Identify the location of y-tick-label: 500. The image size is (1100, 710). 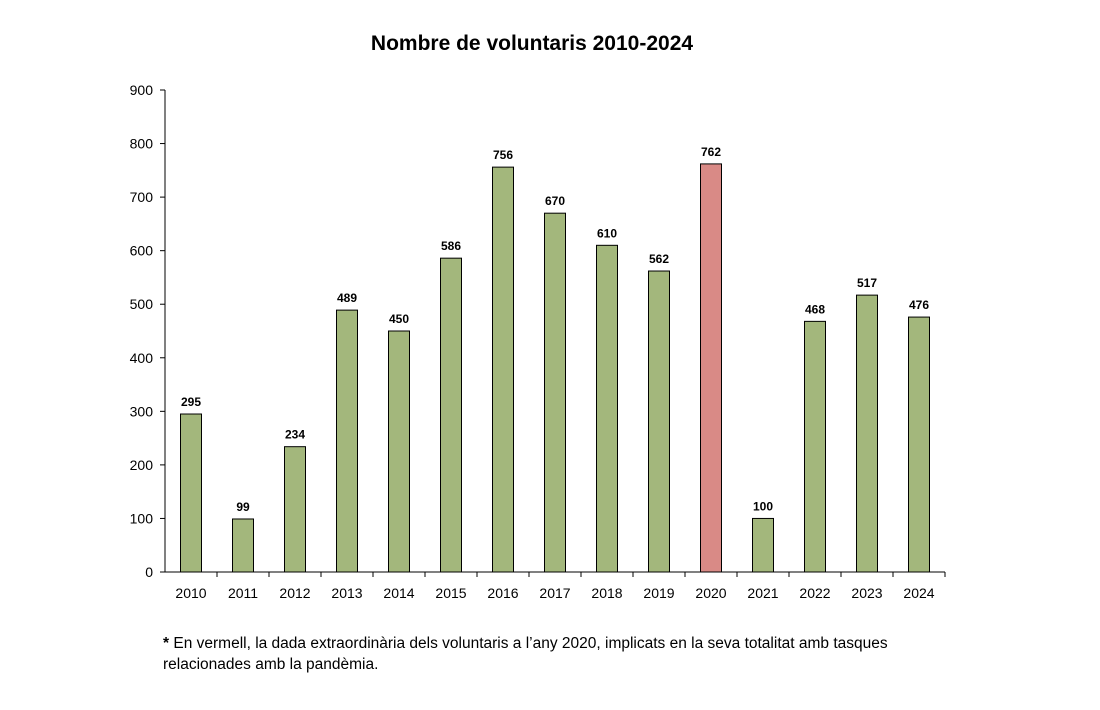
(142, 304).